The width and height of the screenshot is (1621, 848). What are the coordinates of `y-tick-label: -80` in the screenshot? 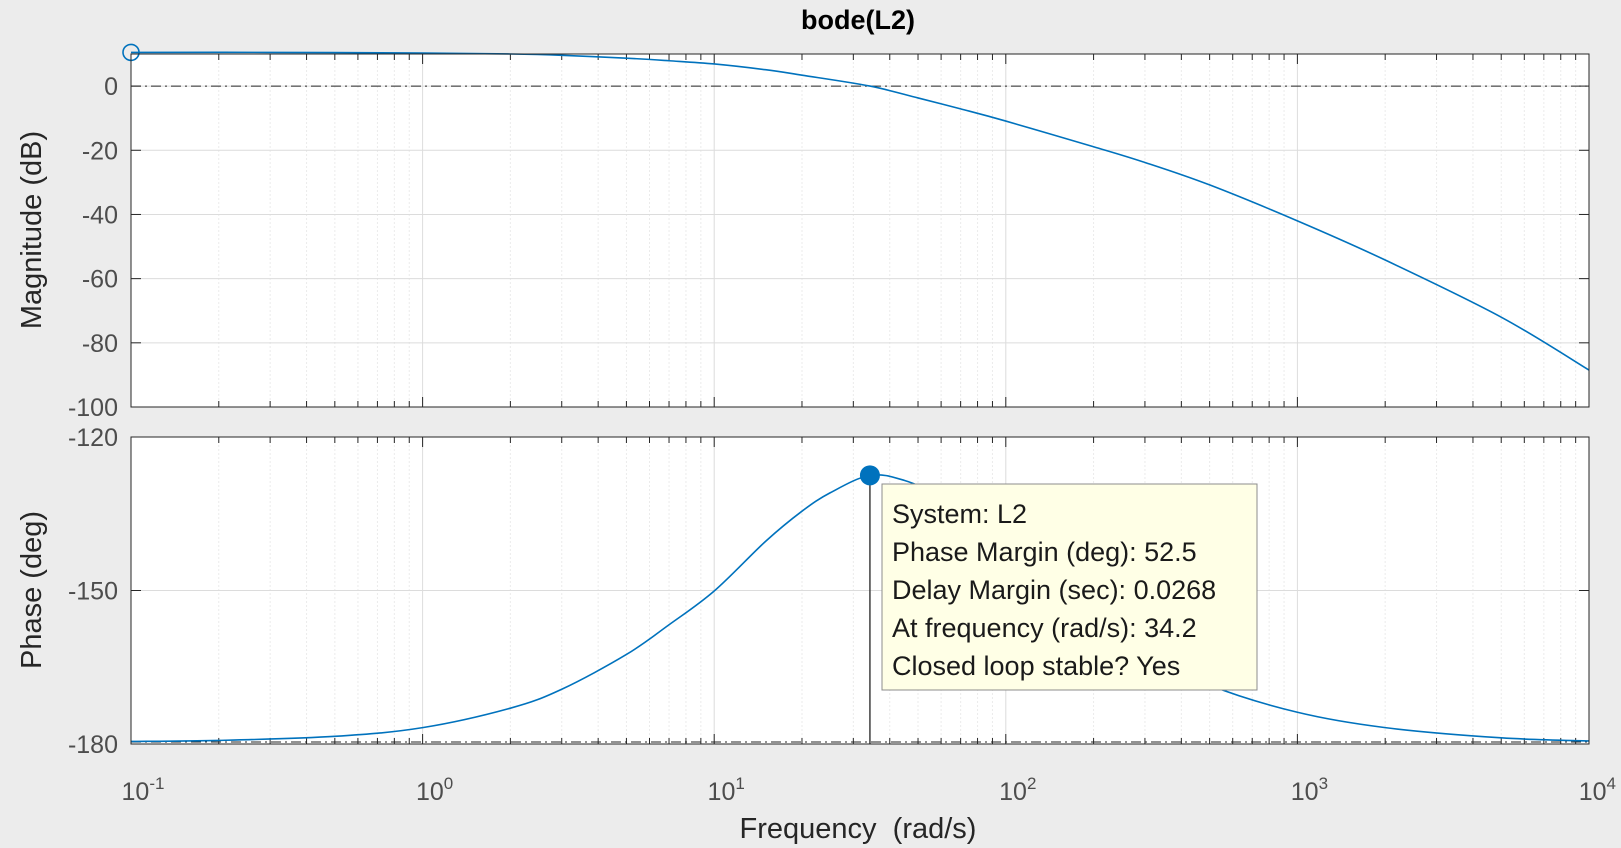 It's located at (100, 344).